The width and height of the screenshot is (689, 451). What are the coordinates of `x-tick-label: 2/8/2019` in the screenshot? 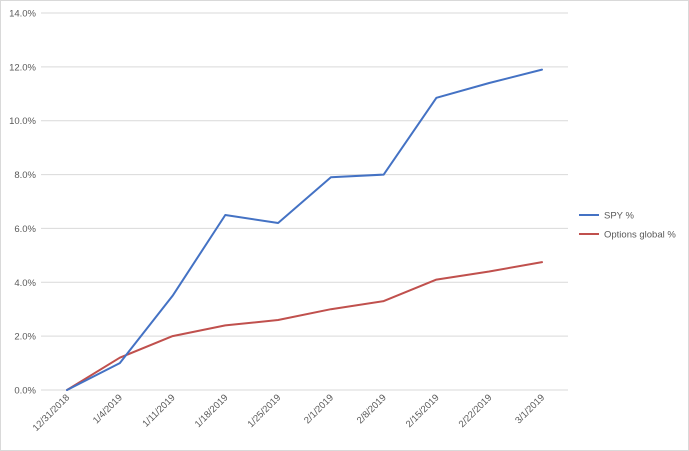 It's located at (372, 409).